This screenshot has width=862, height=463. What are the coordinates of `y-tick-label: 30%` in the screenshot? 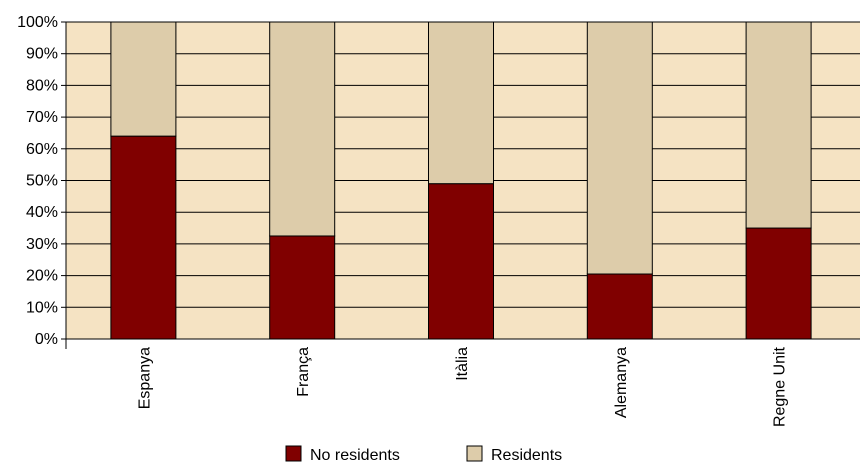 It's located at (42, 244).